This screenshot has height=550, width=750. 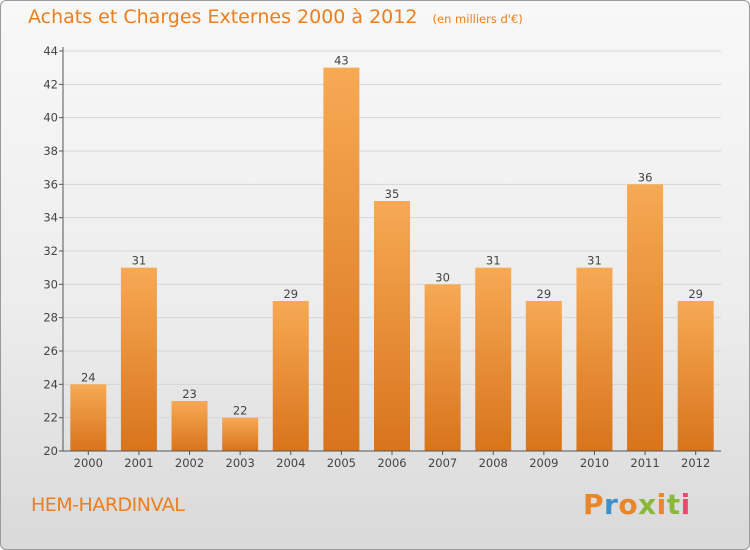 What do you see at coordinates (50, 451) in the screenshot?
I see `y-tick-label: 20` at bounding box center [50, 451].